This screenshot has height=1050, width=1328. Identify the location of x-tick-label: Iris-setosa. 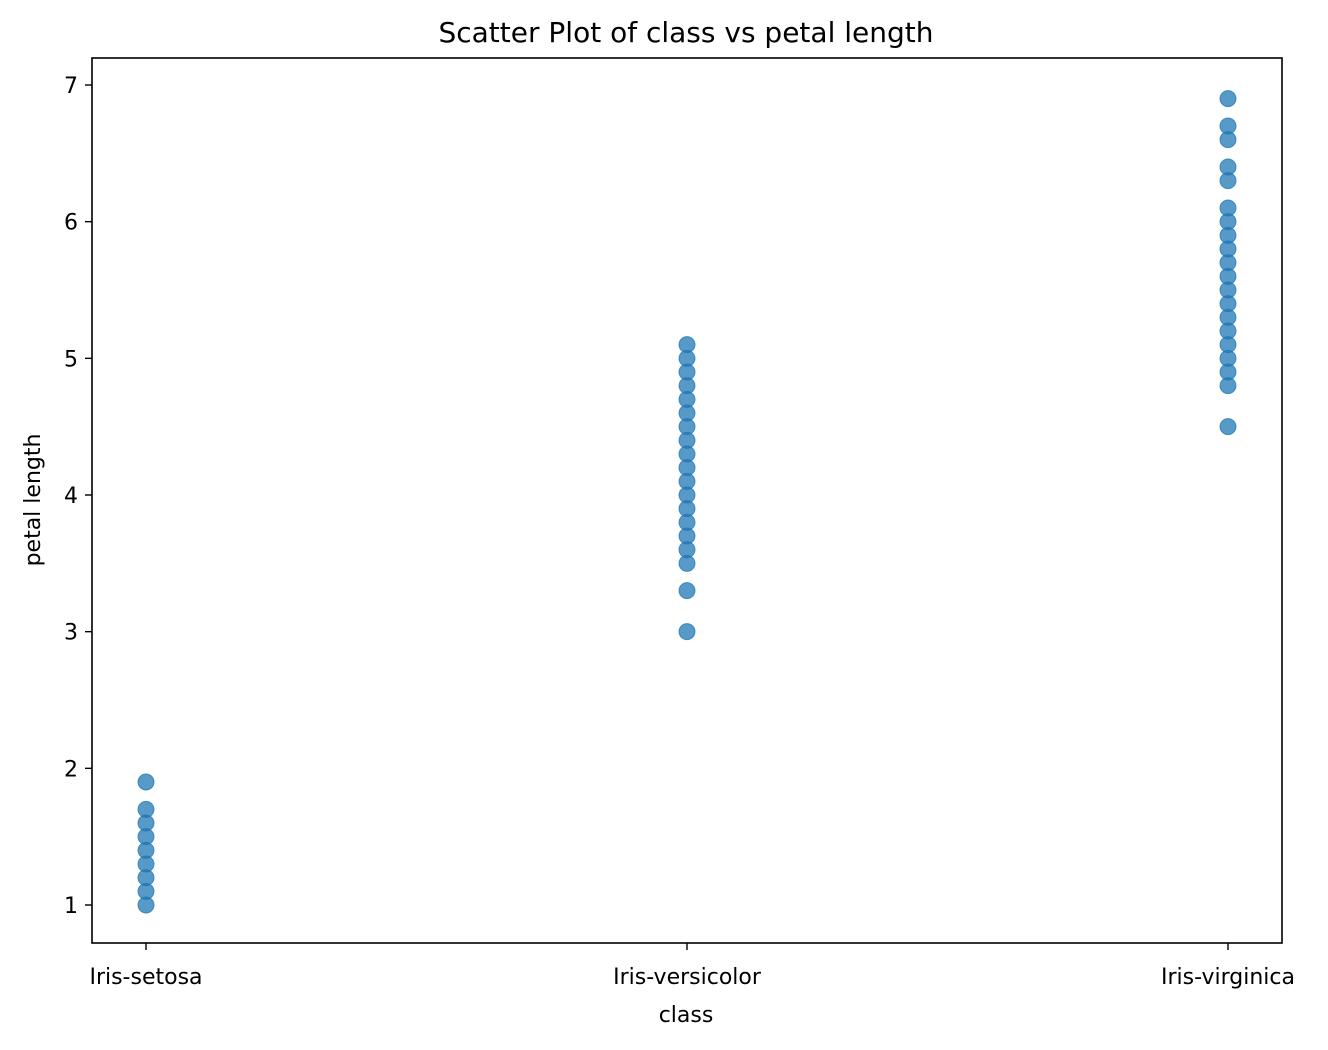
(145, 977).